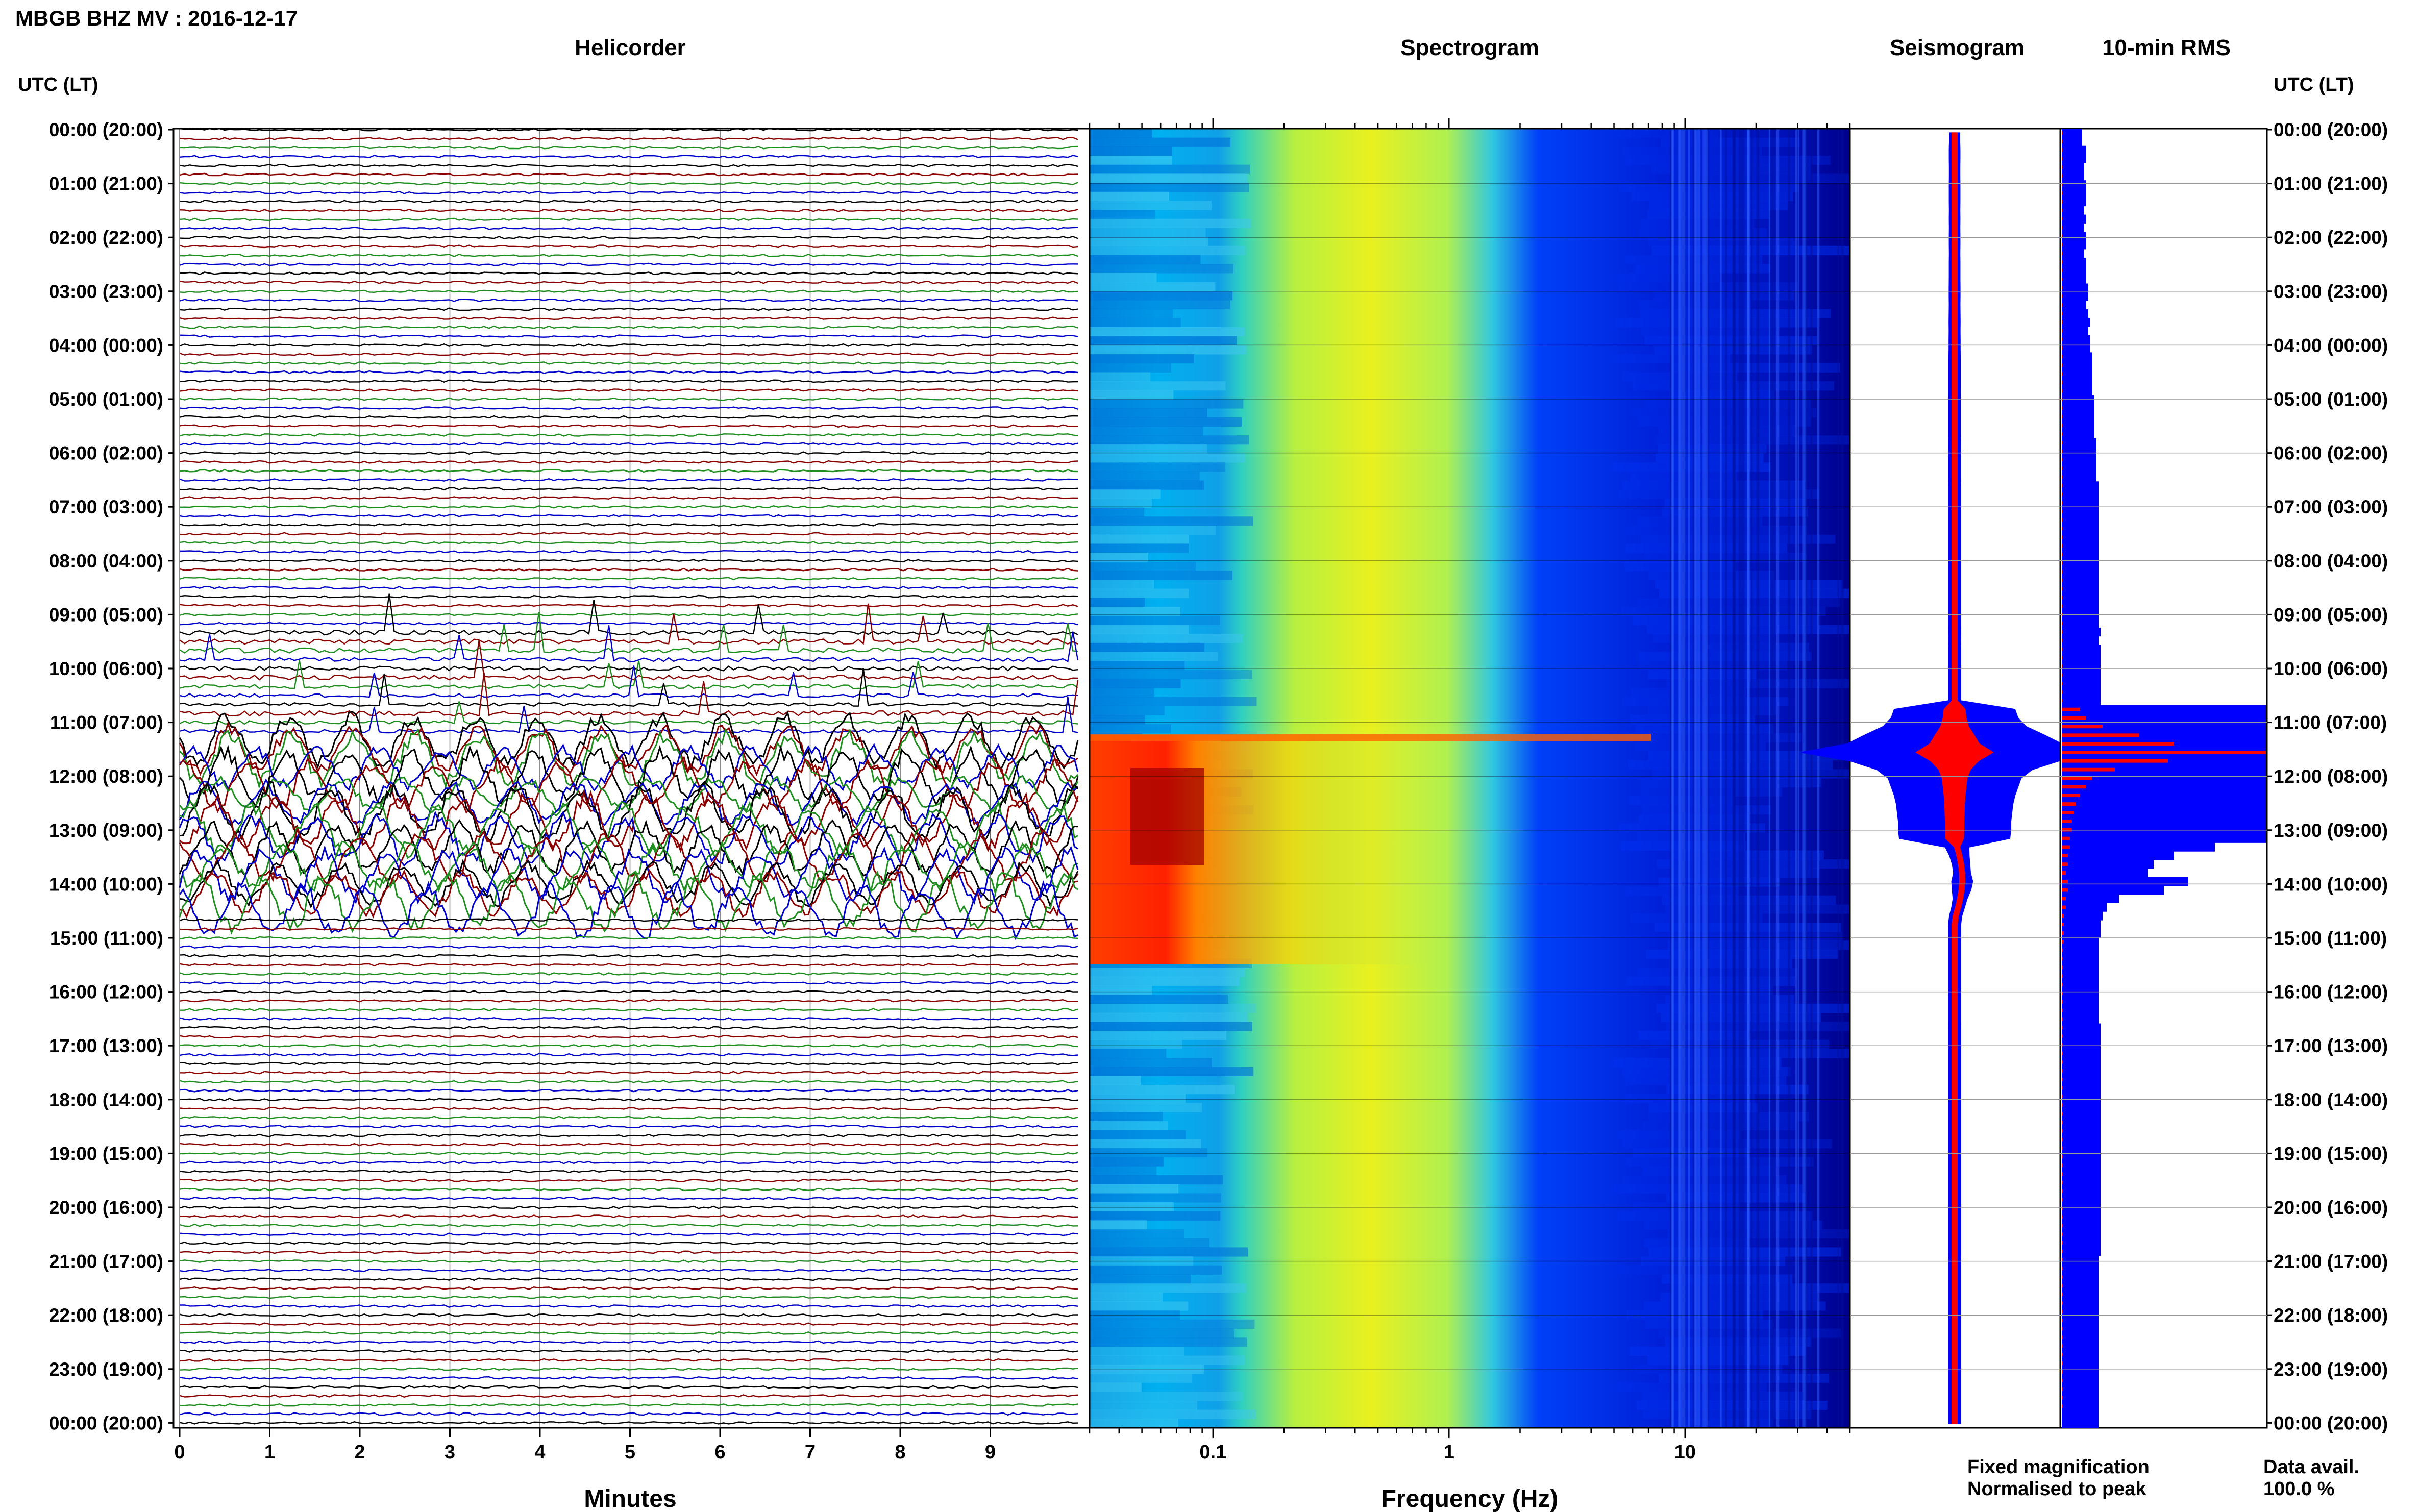 The image size is (2419, 1512). Describe the element at coordinates (2331, 1369) in the screenshot. I see `time-label-right: 23:00 (19:00)` at that location.